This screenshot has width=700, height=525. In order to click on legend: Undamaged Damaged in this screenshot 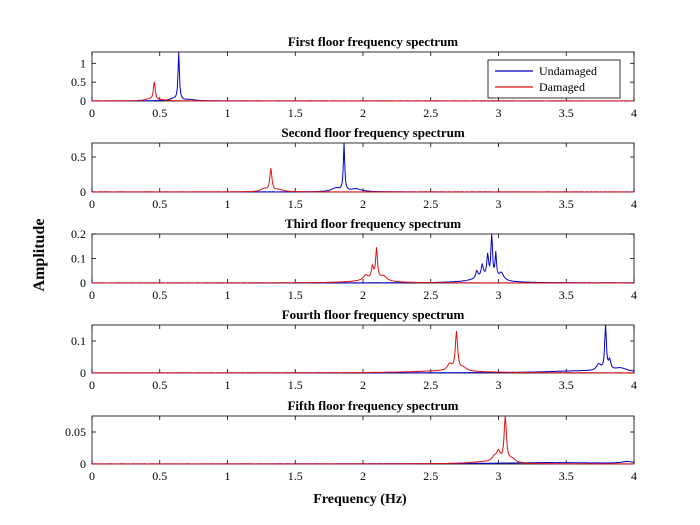, I will do `click(554, 79)`.